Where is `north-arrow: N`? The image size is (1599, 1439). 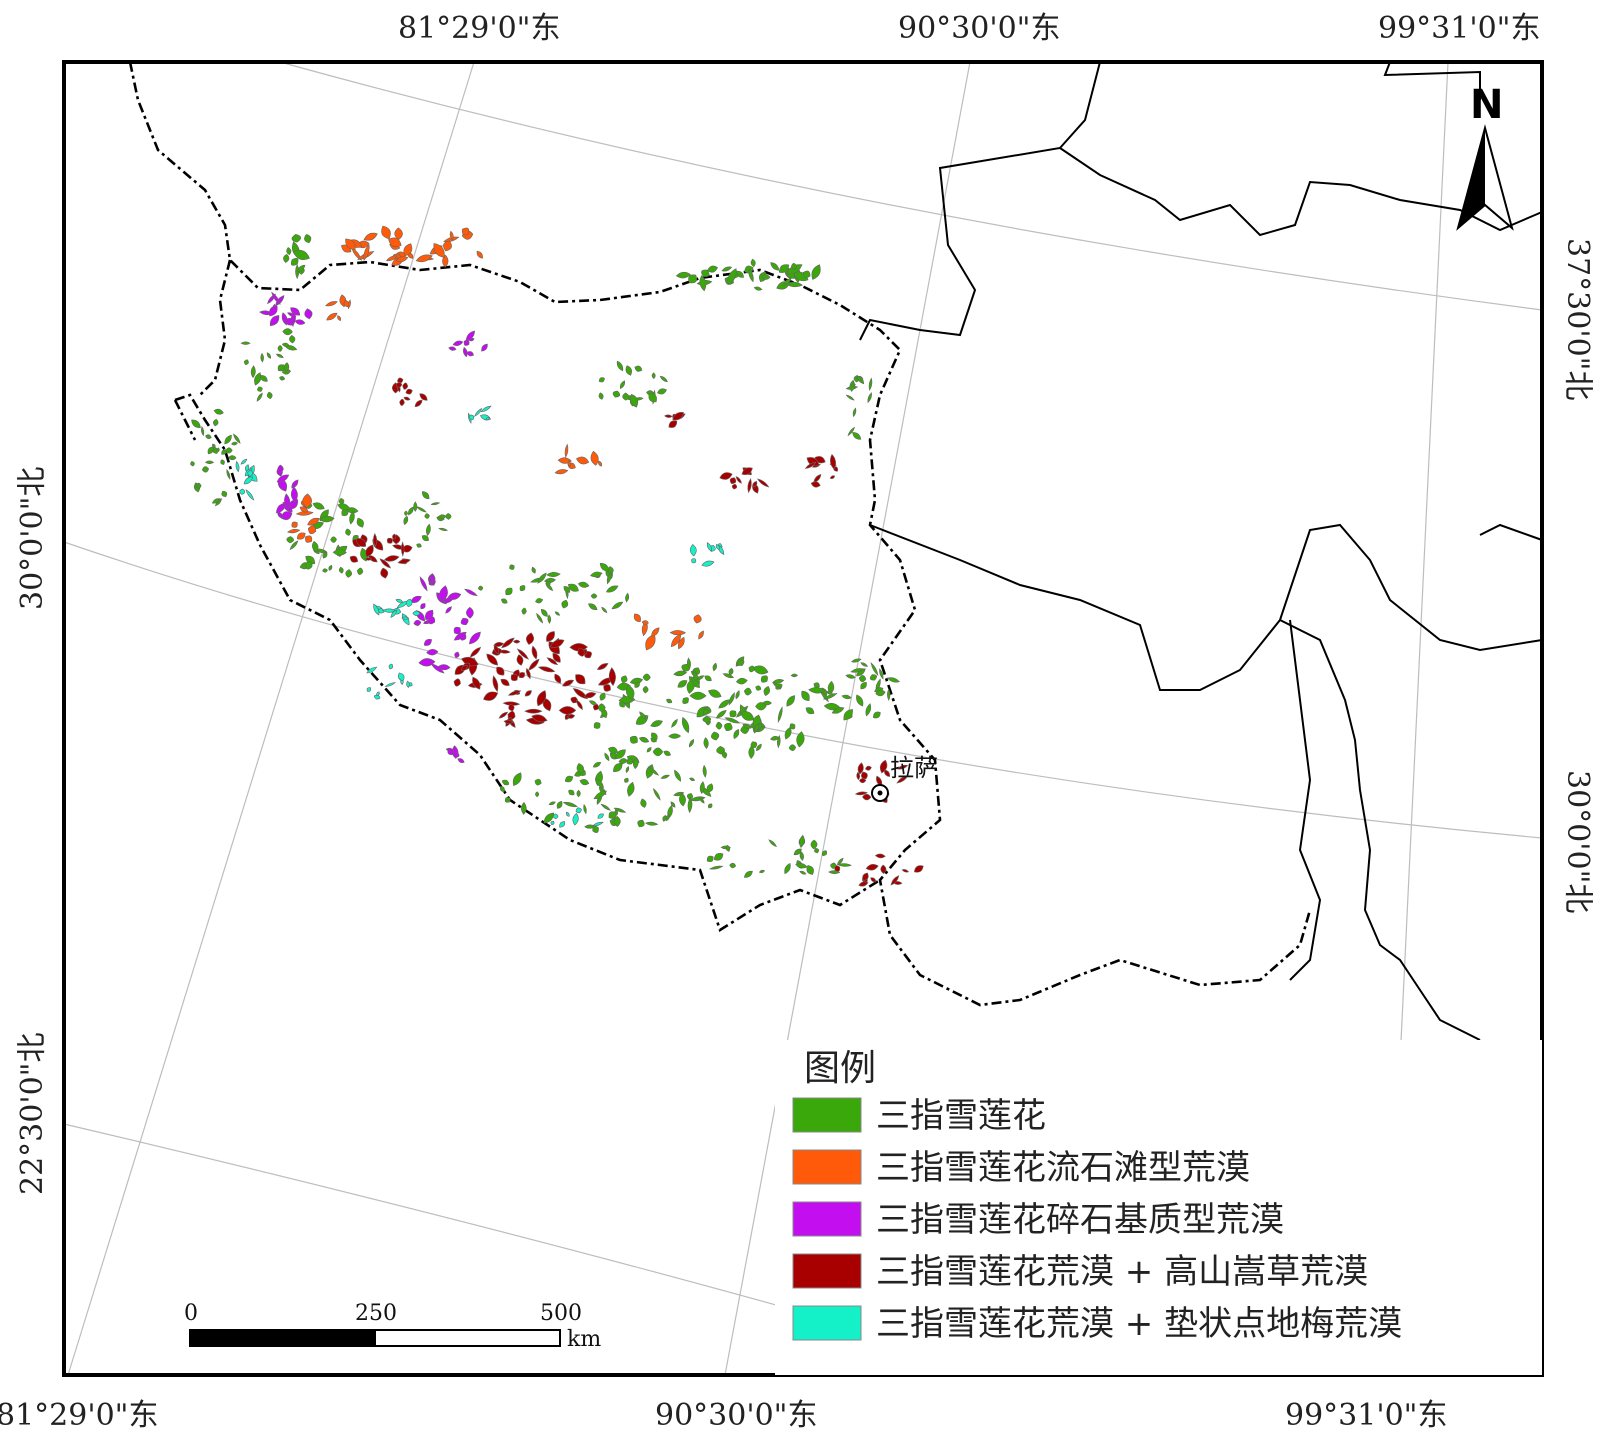
north-arrow: N is located at coordinates (1485, 156).